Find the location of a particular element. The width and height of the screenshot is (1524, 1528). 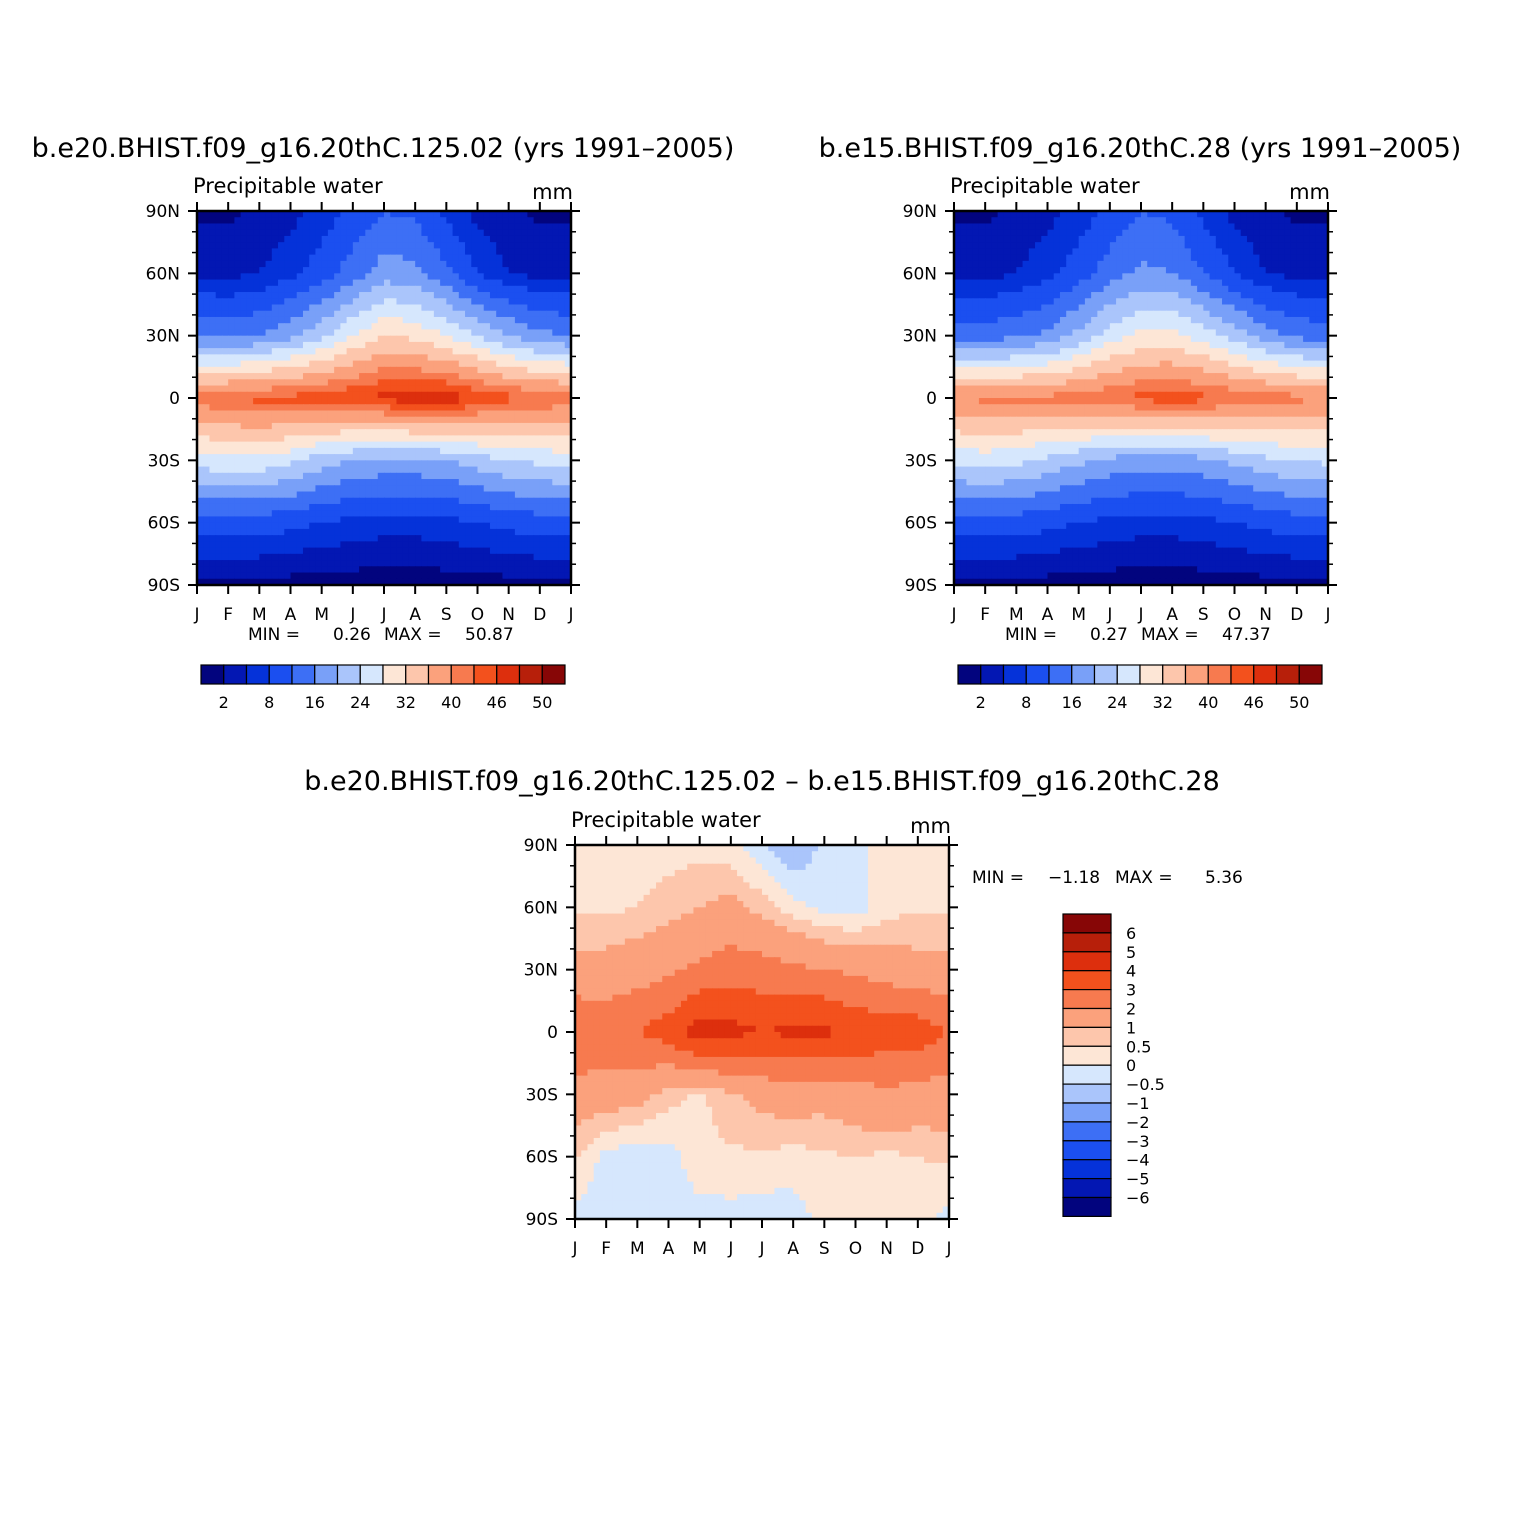

y-tick-label: 30S is located at coordinates (164, 461).